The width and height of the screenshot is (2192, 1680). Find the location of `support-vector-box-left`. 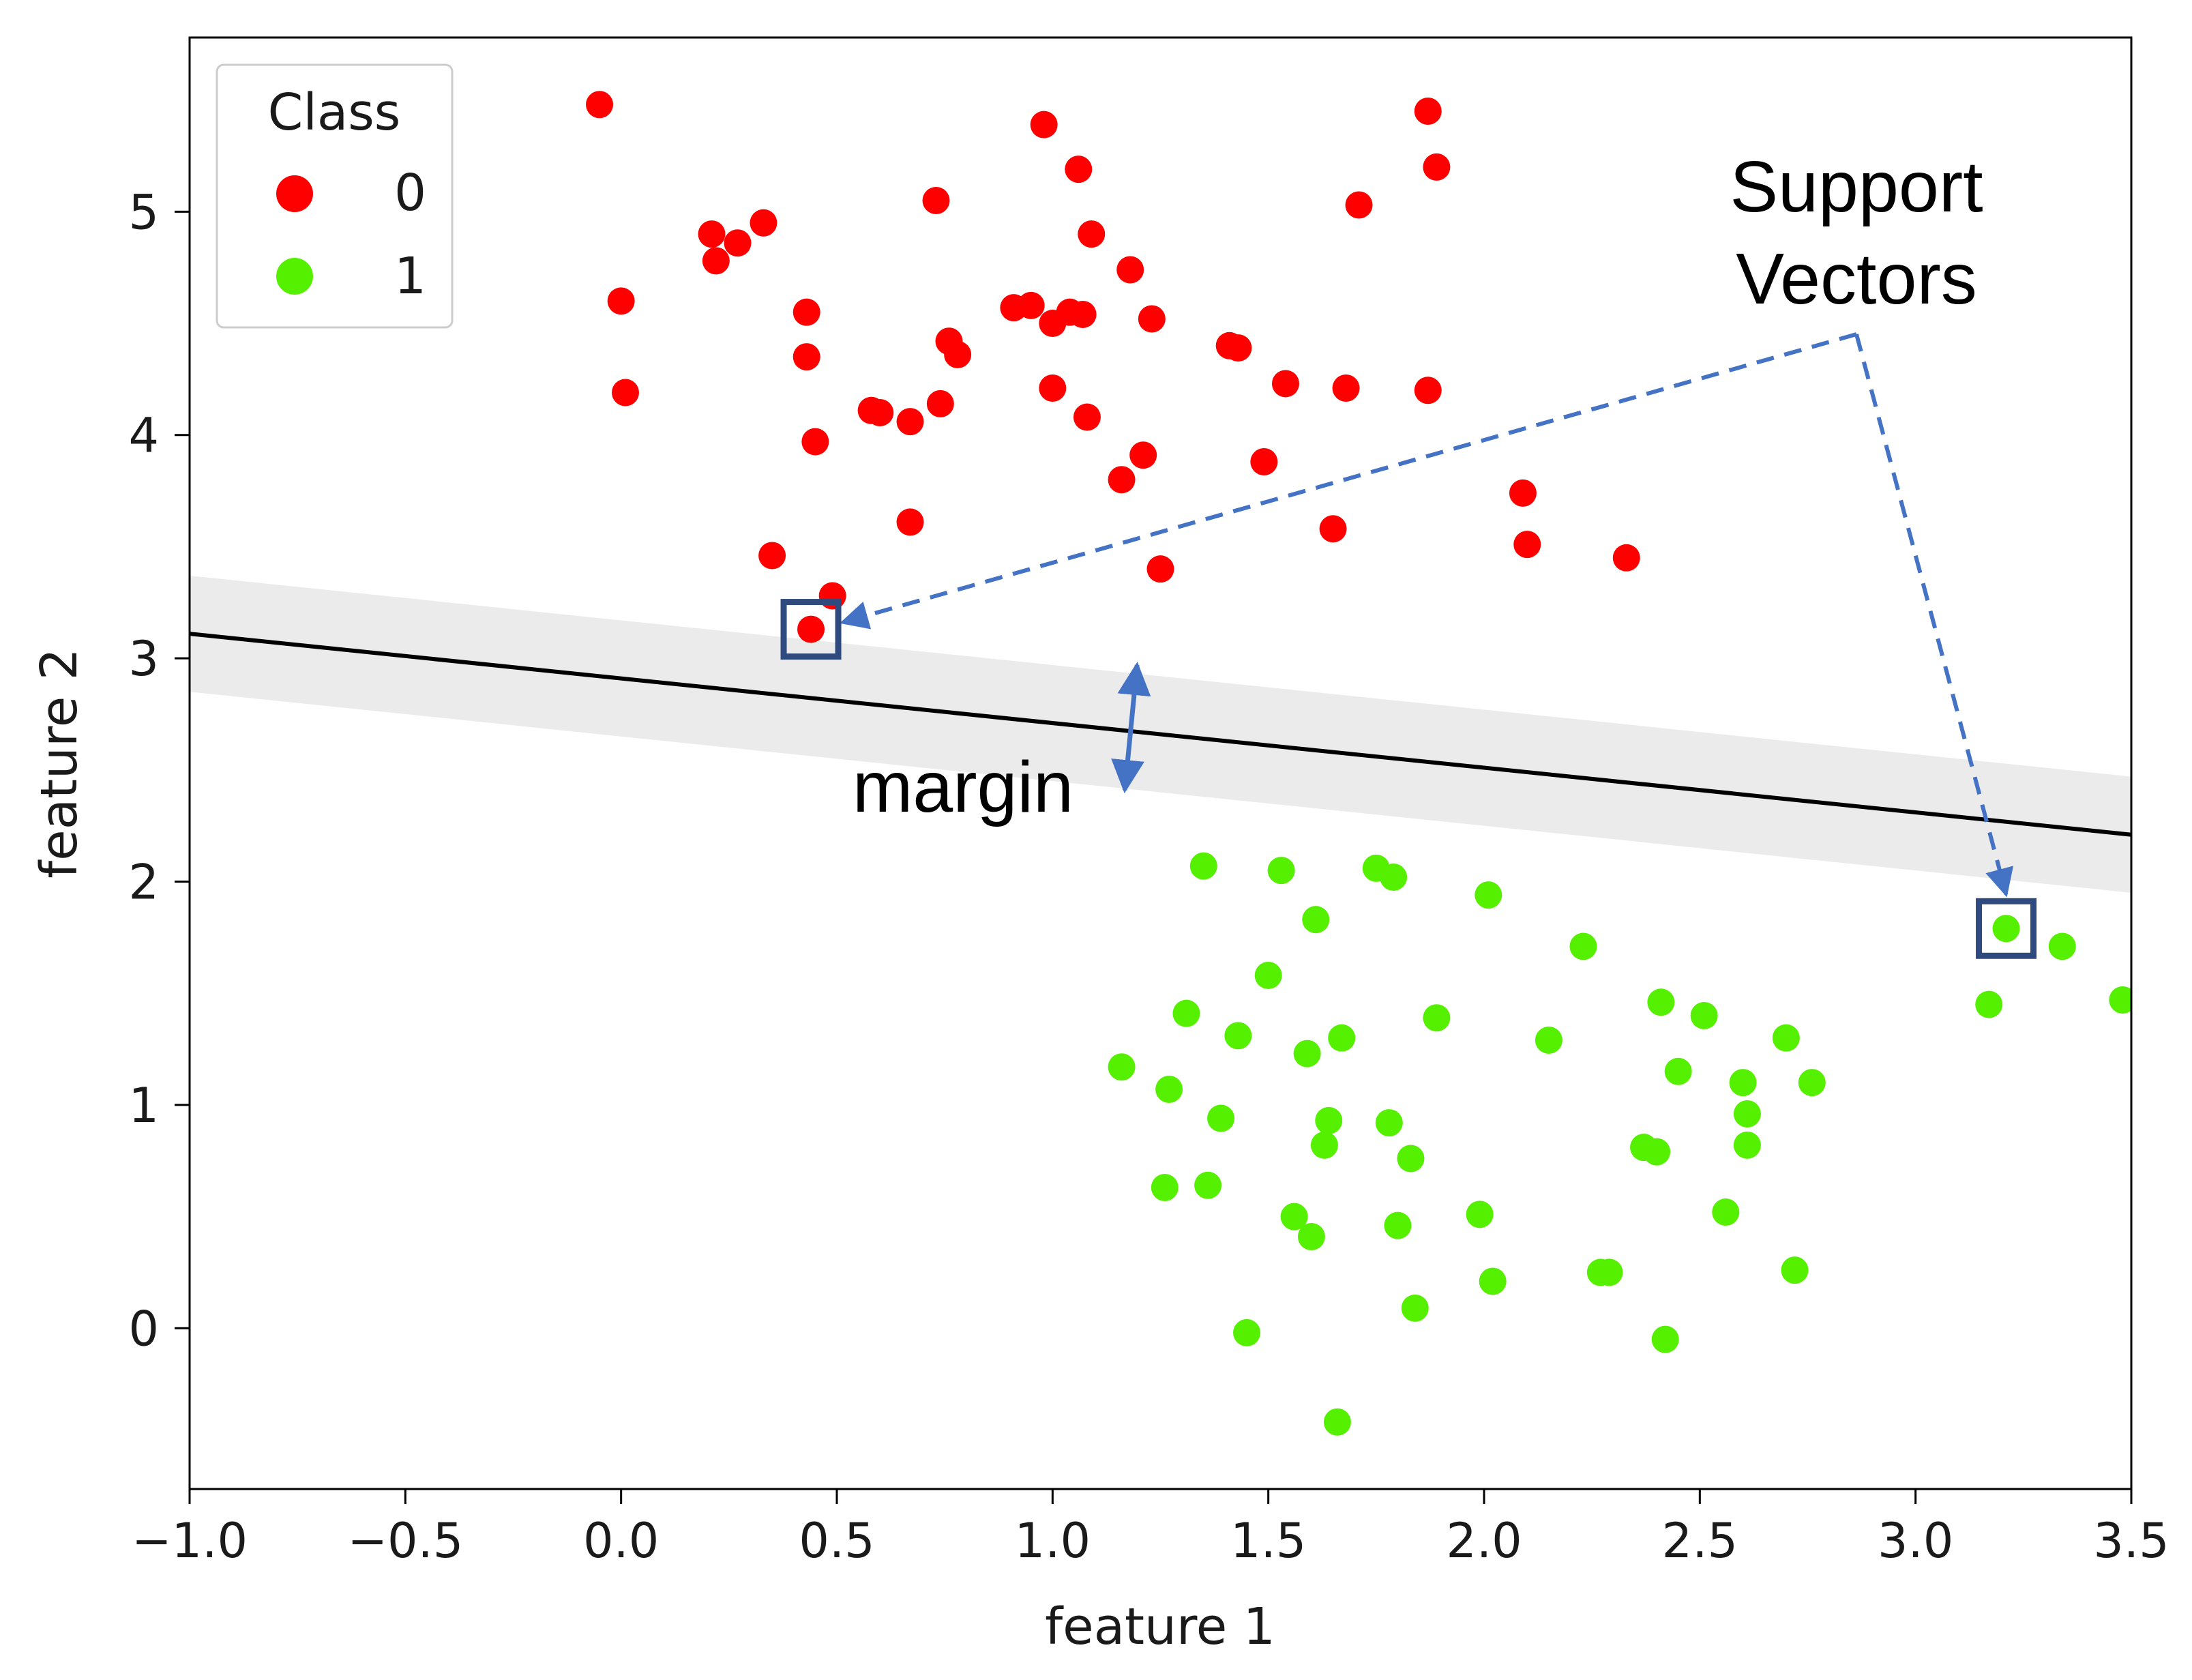

support-vector-box-left is located at coordinates (811, 629).